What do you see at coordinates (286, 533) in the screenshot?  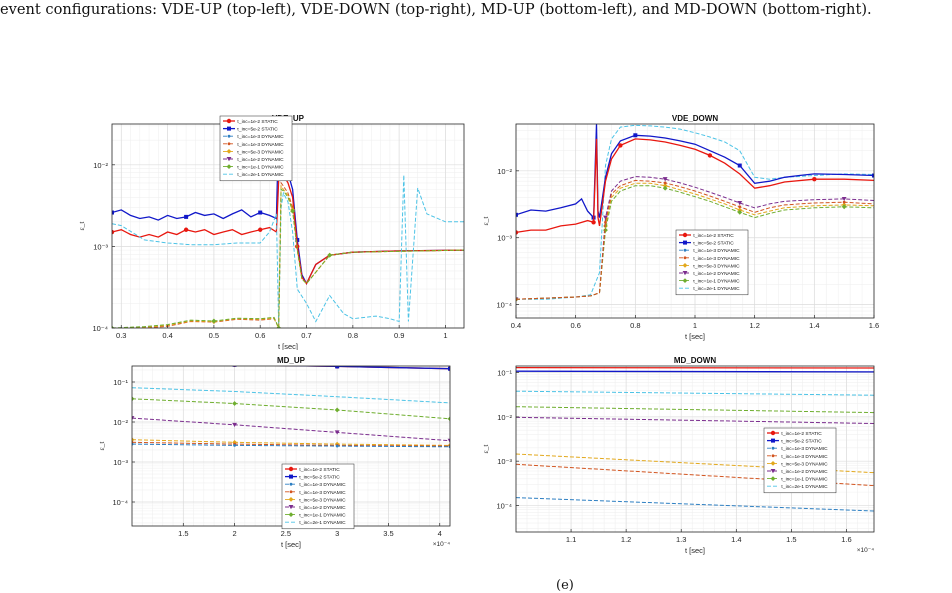 I see `x-tick-label: 2.5` at bounding box center [286, 533].